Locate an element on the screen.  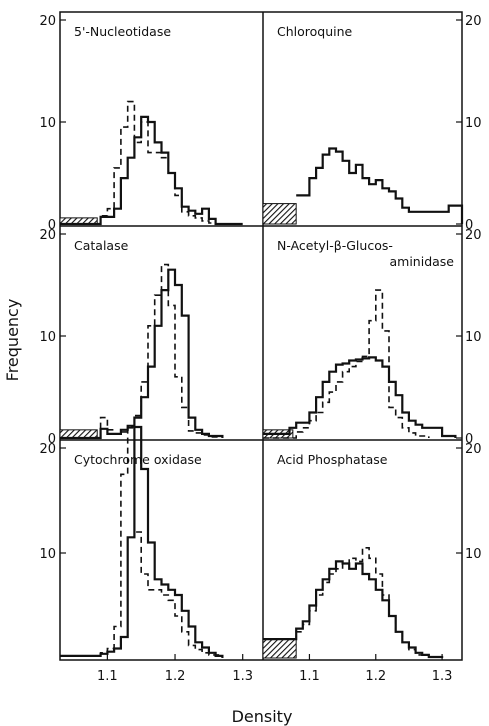
panel-title: Catalase is located at coordinates (101, 245).